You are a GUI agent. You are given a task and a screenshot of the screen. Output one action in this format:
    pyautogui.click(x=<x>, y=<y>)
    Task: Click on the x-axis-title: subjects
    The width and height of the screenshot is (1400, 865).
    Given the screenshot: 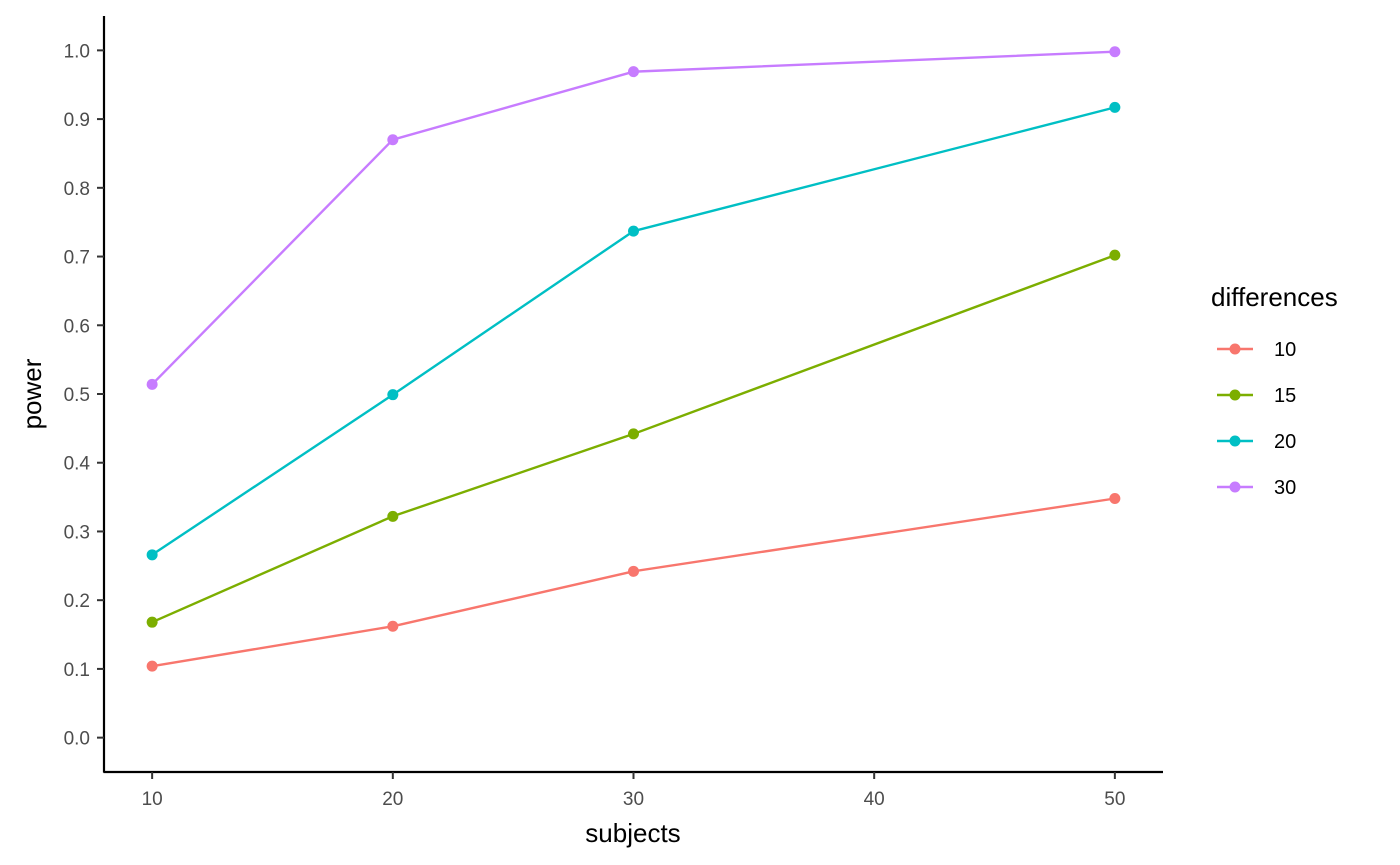 What is the action you would take?
    pyautogui.click(x=632, y=833)
    